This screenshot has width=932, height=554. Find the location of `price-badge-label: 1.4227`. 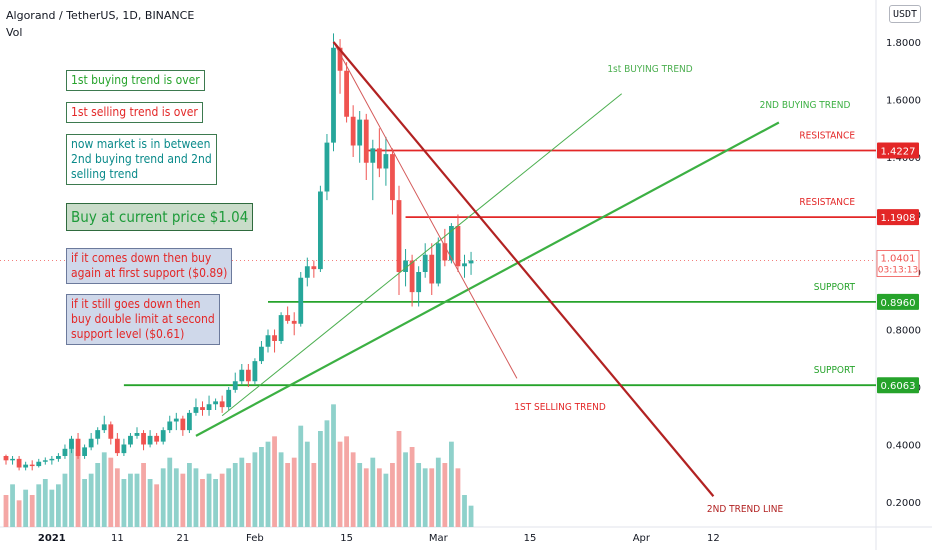

price-badge-label: 1.4227 is located at coordinates (898, 151).